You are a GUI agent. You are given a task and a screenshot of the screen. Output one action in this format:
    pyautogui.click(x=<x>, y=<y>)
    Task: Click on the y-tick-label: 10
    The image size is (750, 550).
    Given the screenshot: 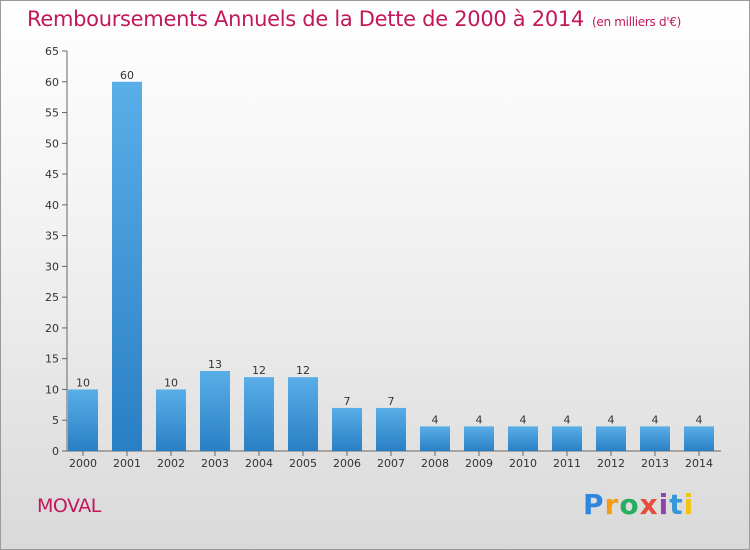 What is the action you would take?
    pyautogui.click(x=52, y=389)
    